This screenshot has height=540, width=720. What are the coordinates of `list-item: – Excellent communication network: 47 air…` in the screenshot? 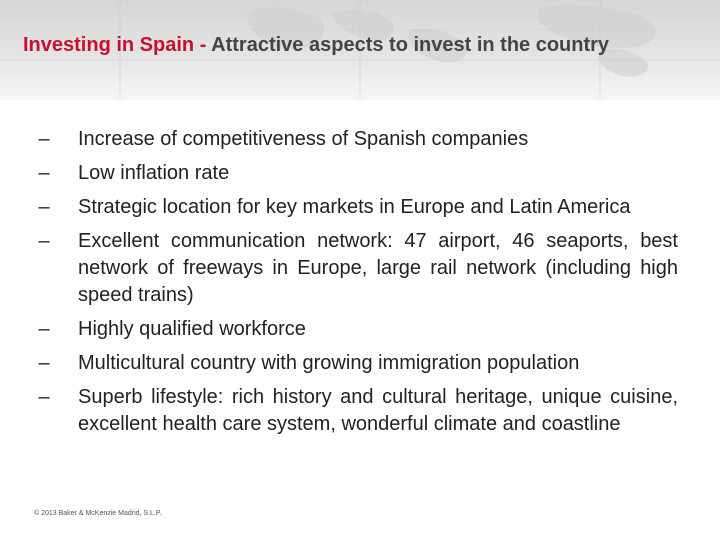 It's located at (356, 268).